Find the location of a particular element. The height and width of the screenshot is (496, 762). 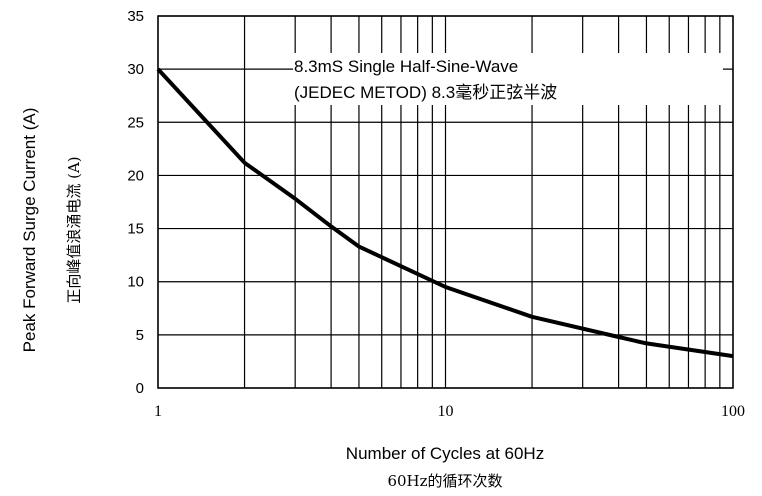

y-tick-labels: 0 5 10 15 20 25 30 35 is located at coordinates (135, 202).